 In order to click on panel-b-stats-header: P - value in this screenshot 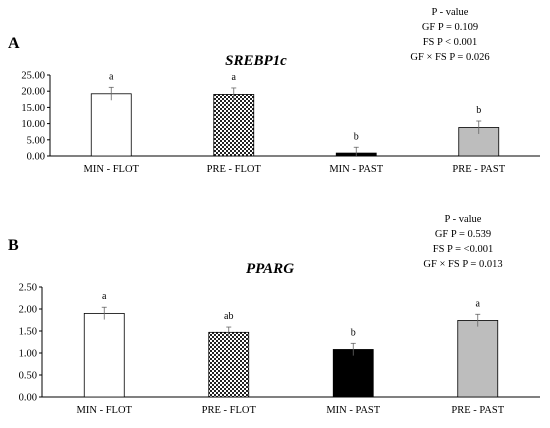, I will do `click(463, 219)`.